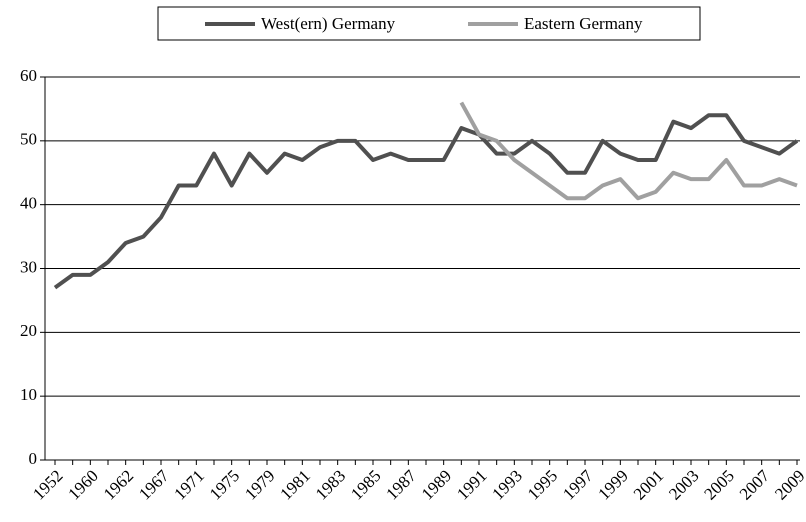 This screenshot has height=522, width=806. What do you see at coordinates (82, 484) in the screenshot?
I see `x-tick-label: 1960` at bounding box center [82, 484].